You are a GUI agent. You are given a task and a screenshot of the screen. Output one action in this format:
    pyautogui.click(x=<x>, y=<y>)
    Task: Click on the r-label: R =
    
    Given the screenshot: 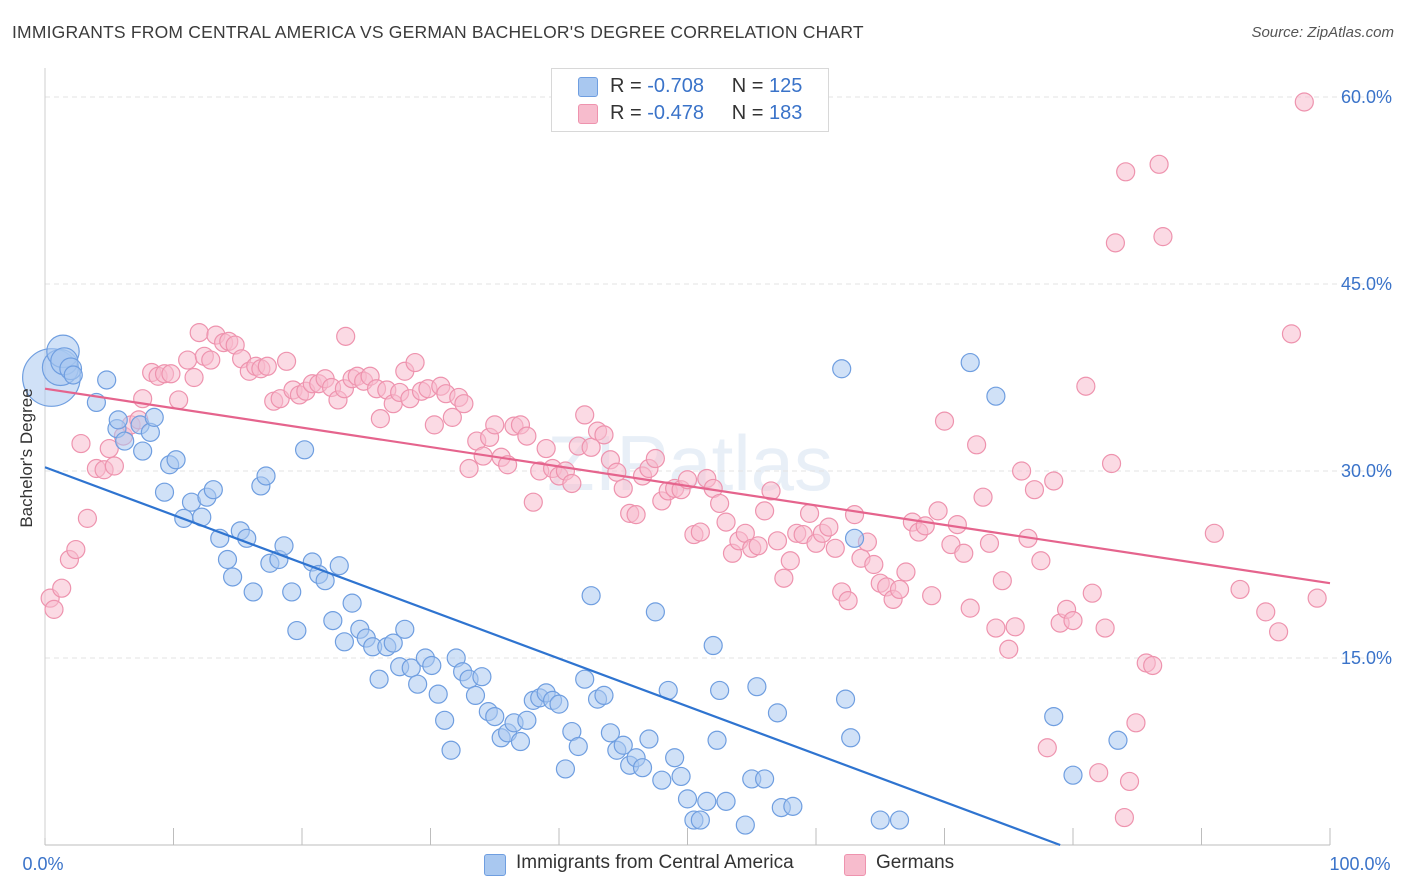 What is the action you would take?
    pyautogui.click(x=626, y=86)
    